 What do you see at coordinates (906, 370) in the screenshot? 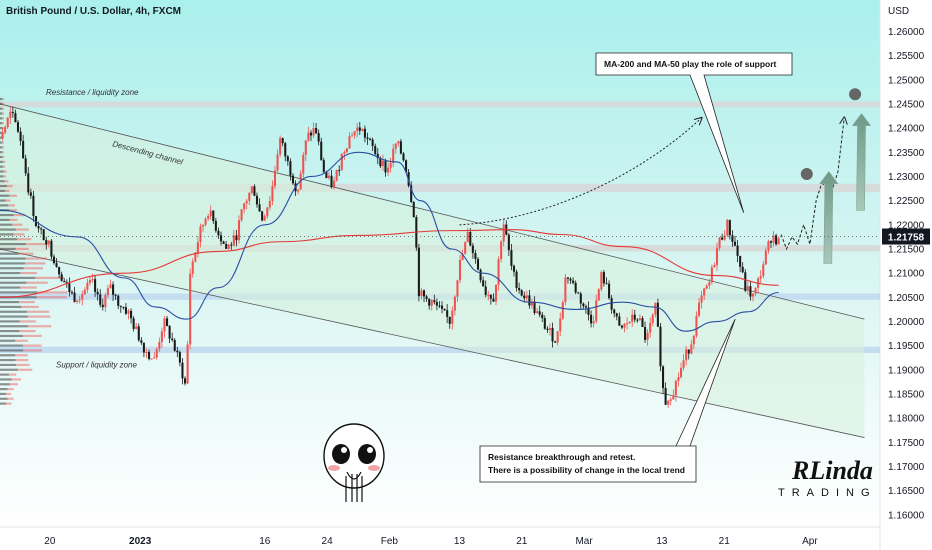
I see `y-tick-label: 1.19000` at bounding box center [906, 370].